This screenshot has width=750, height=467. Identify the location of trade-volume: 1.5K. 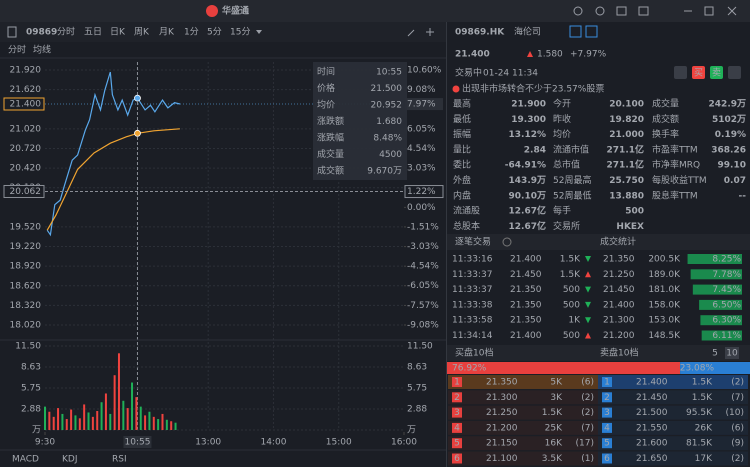
(570, 260).